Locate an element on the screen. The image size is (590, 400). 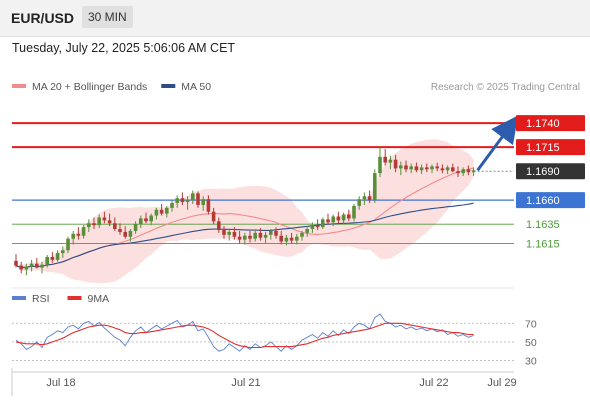
level-label-1-1715: 1.1715 is located at coordinates (543, 148).